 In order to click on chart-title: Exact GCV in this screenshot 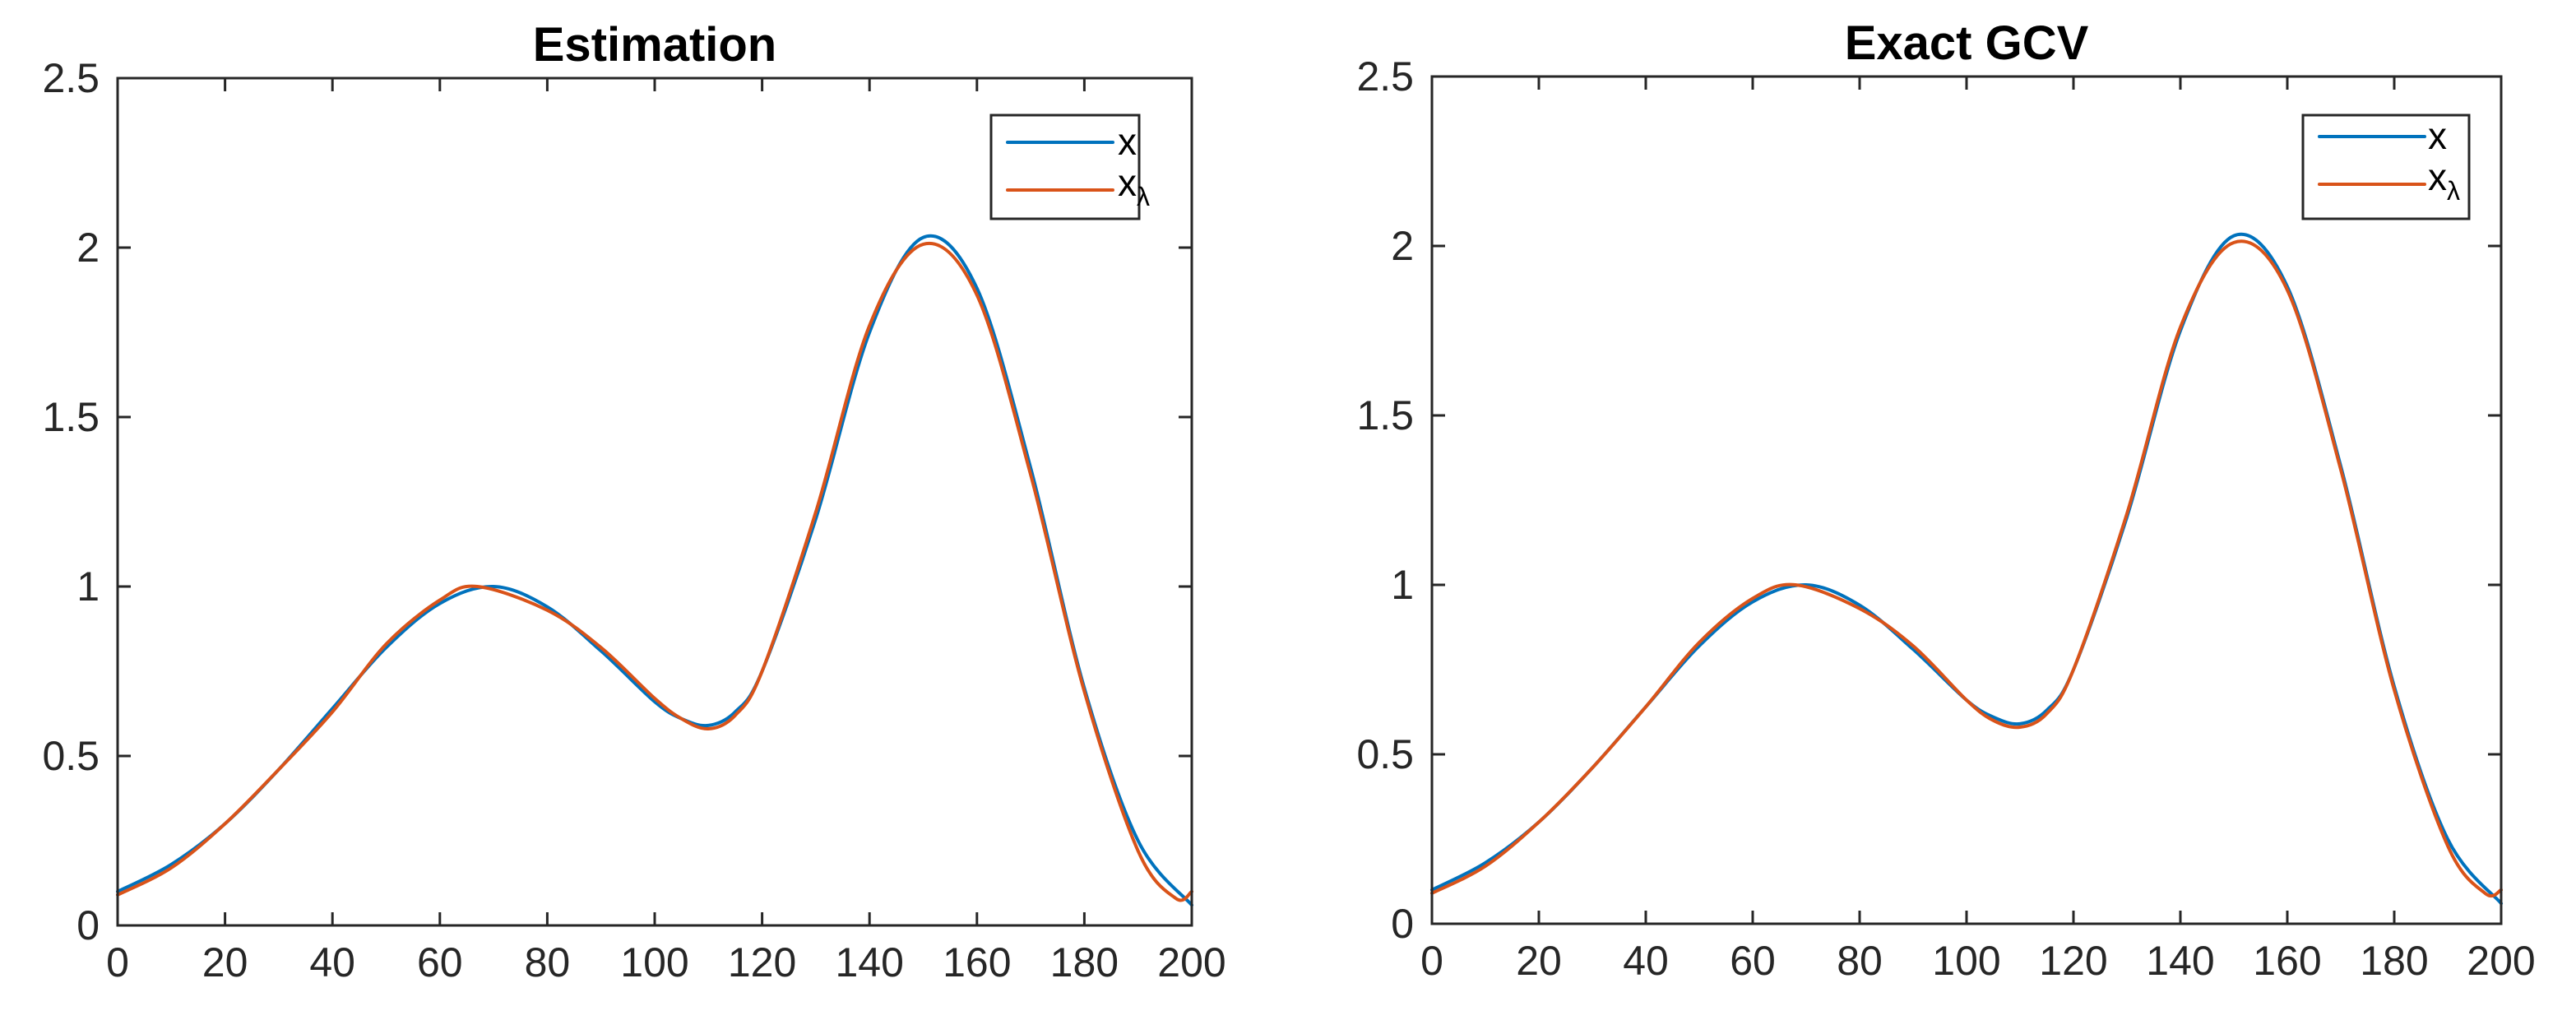, I will do `click(1967, 43)`.